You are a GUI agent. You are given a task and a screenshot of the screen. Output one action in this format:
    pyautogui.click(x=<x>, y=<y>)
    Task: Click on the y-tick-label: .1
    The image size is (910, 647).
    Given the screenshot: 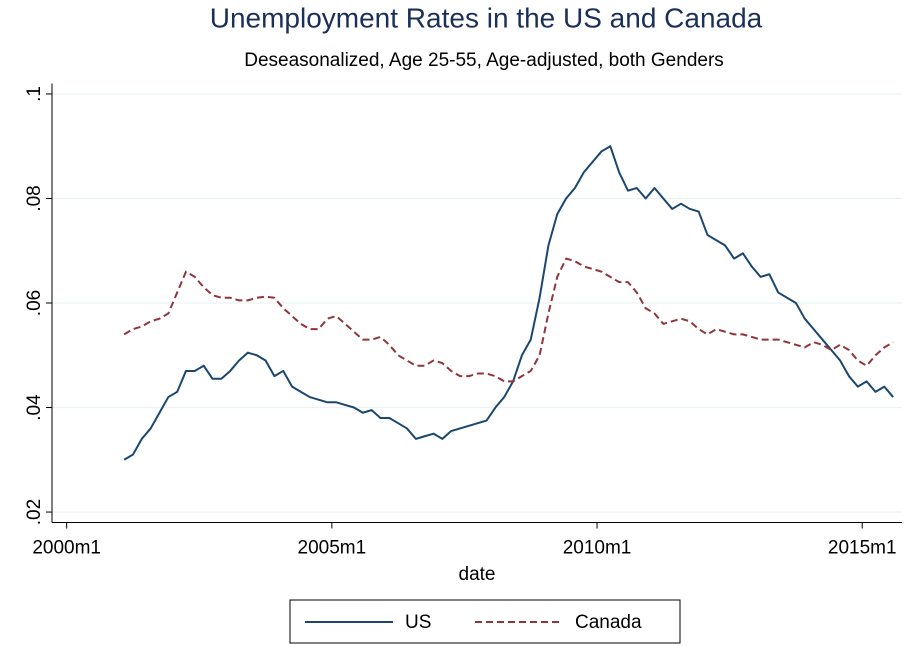 What is the action you would take?
    pyautogui.click(x=34, y=94)
    